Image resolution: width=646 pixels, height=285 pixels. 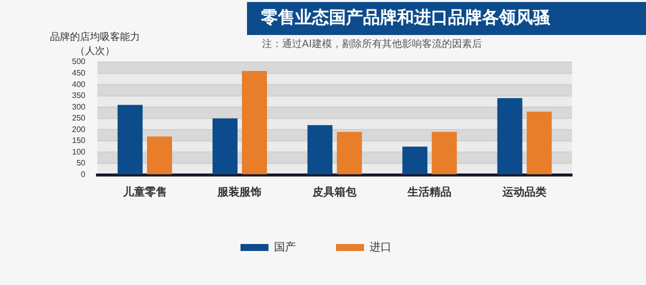 What do you see at coordinates (79, 73) in the screenshot?
I see `y-tick-label: 450` at bounding box center [79, 73].